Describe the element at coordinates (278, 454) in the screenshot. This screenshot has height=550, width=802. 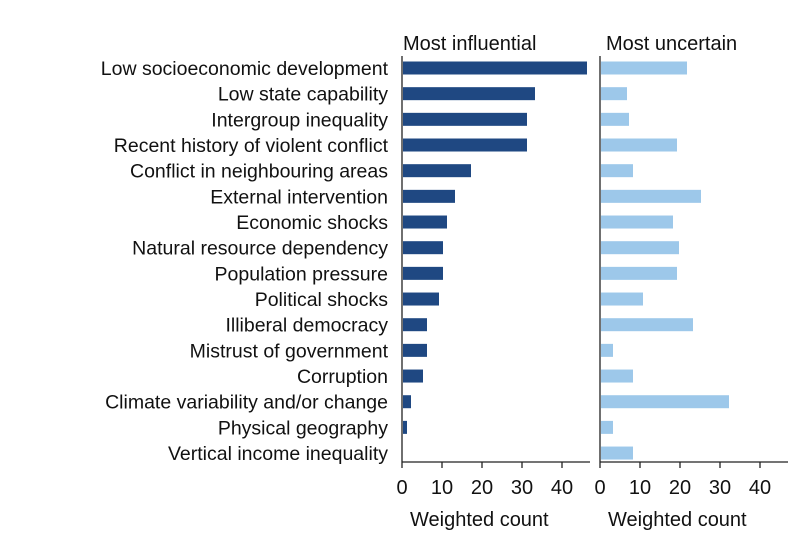
I see `category-label-vertical-income-inequality: Vertical income inequality` at that location.